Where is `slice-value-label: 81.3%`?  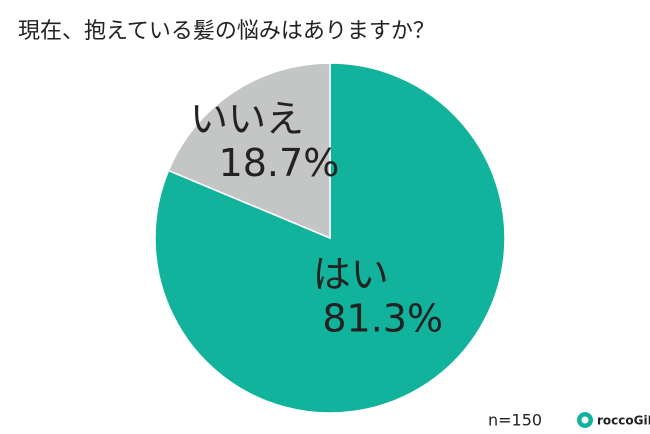 slice-value-label: 81.3% is located at coordinates (382, 319).